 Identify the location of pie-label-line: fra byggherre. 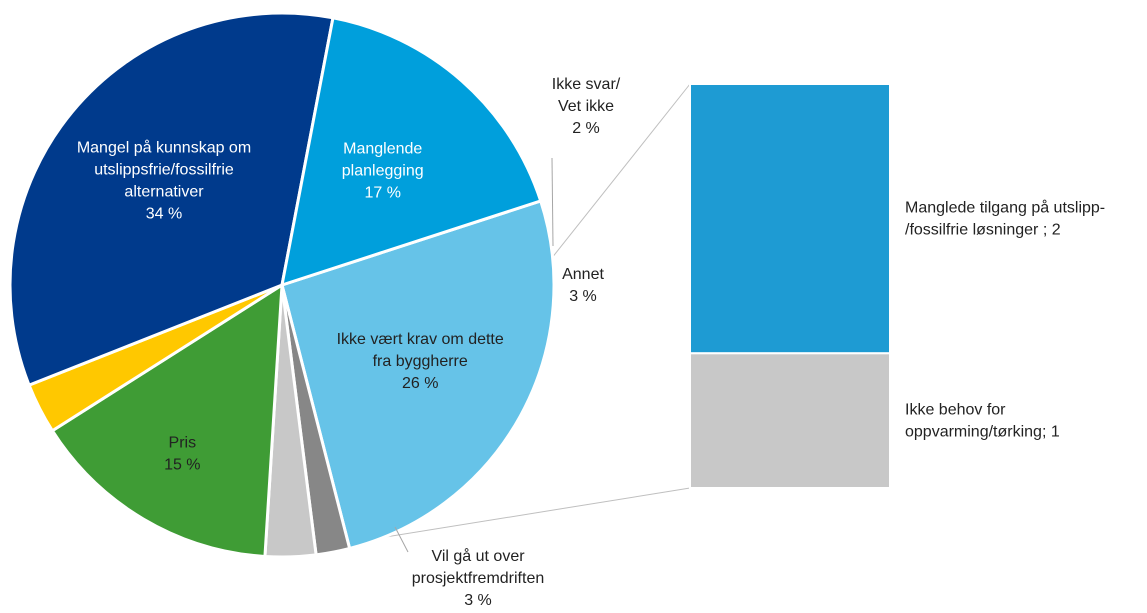
(420, 361).